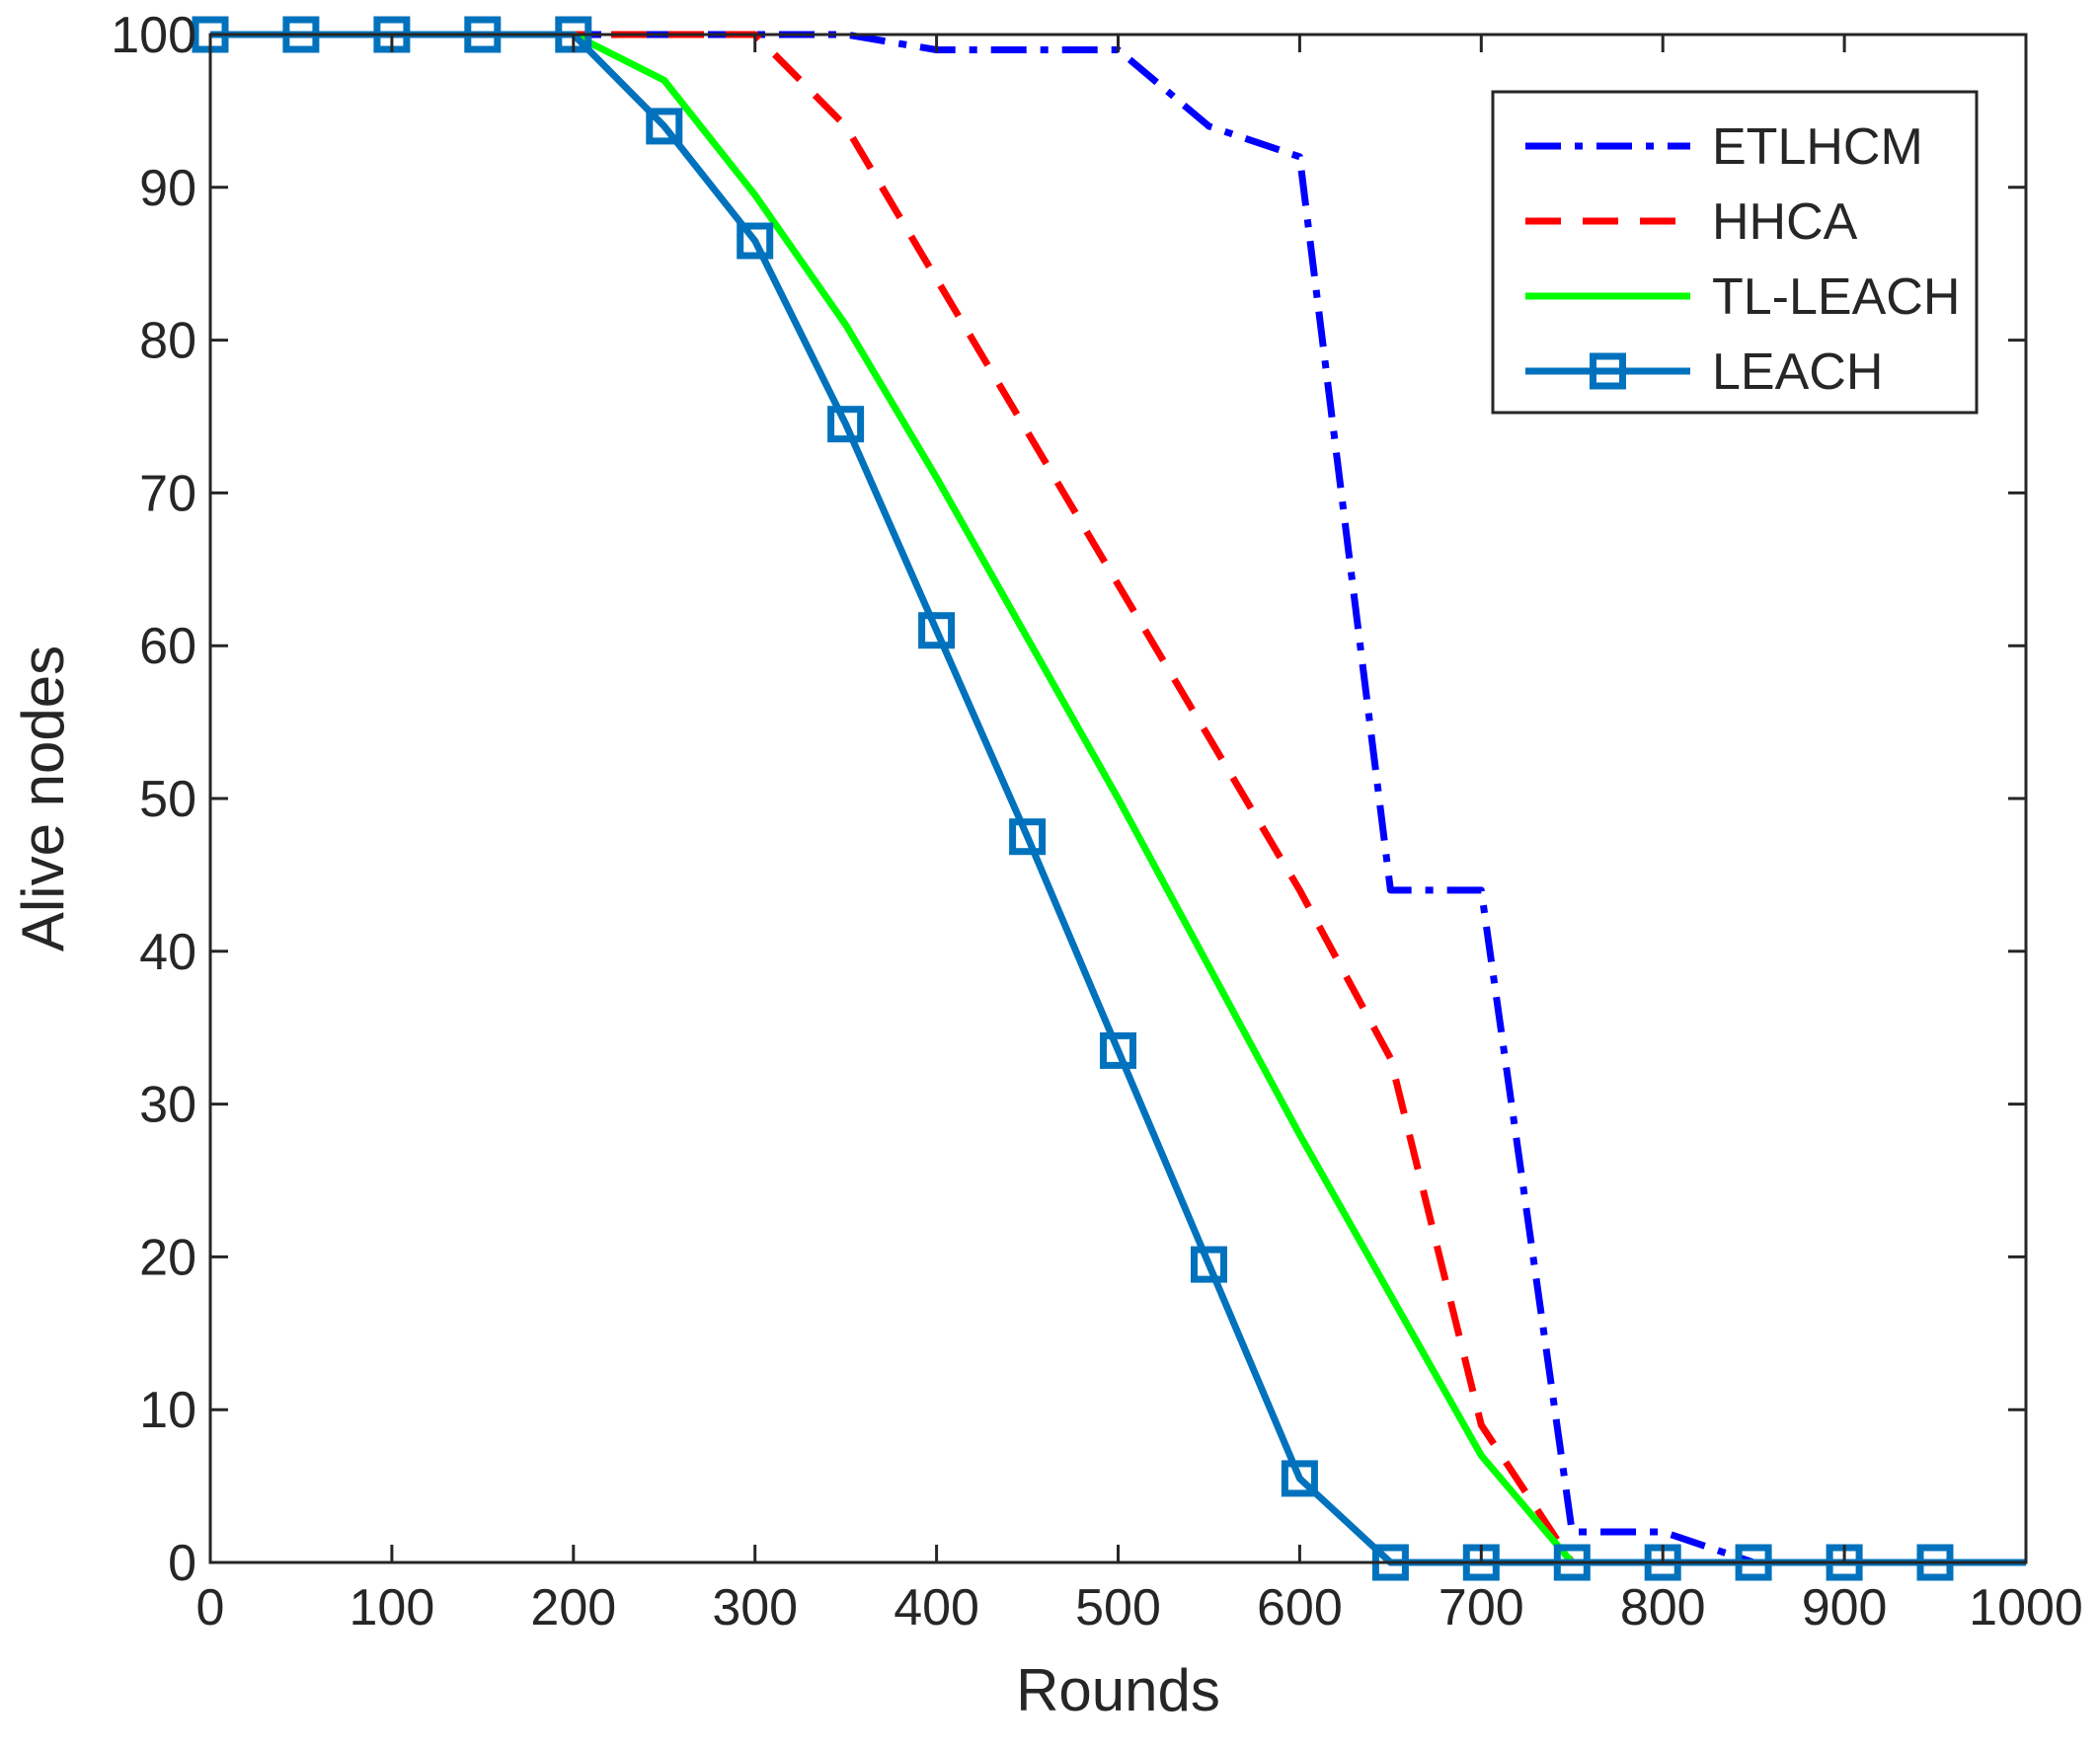 Image resolution: width=2100 pixels, height=1750 pixels. What do you see at coordinates (167, 341) in the screenshot?
I see `y-tick-label: 80` at bounding box center [167, 341].